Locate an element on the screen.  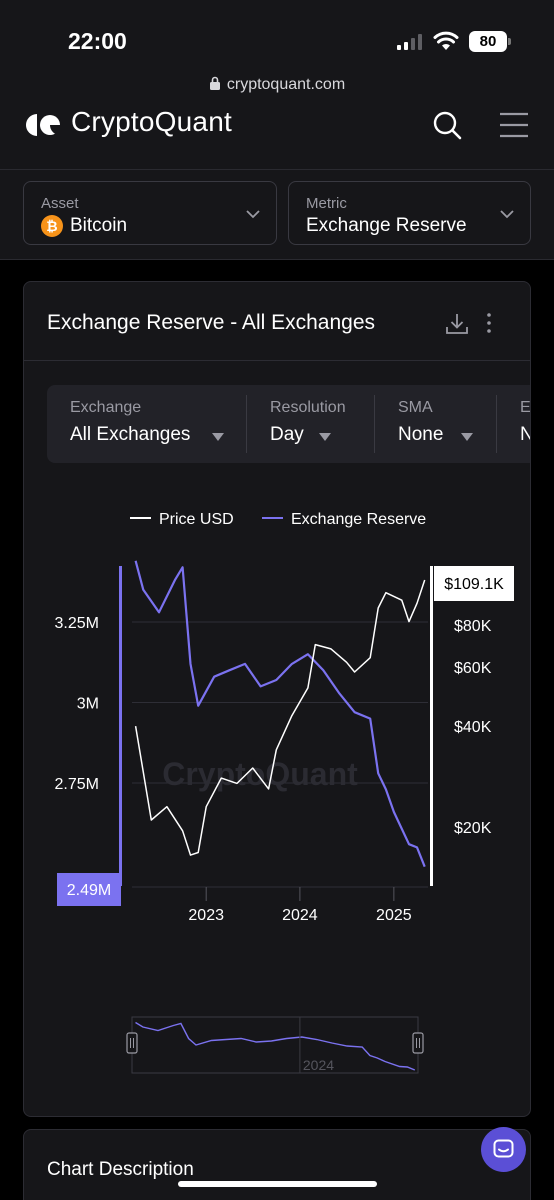
exchange-filter-label: Exchange is located at coordinates (106, 407).